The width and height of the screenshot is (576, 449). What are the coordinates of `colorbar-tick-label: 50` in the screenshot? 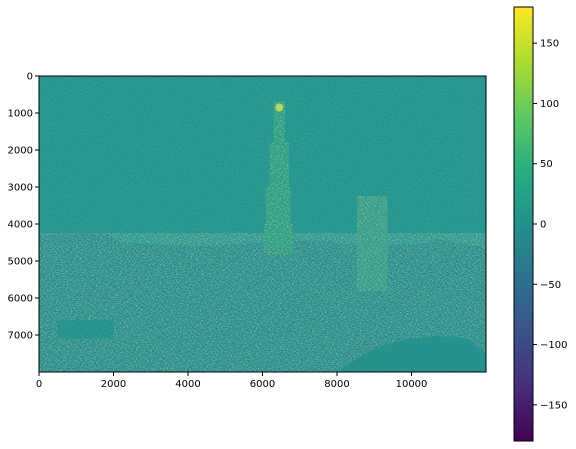 It's located at (546, 164).